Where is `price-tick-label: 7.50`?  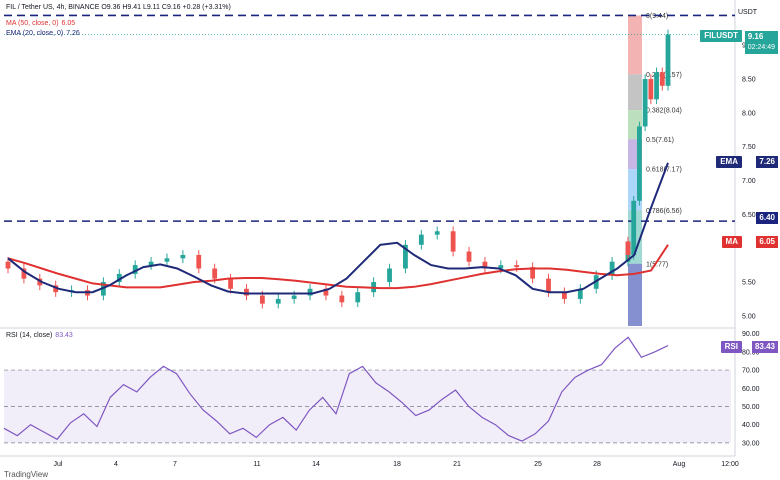 price-tick-label: 7.50 is located at coordinates (749, 147).